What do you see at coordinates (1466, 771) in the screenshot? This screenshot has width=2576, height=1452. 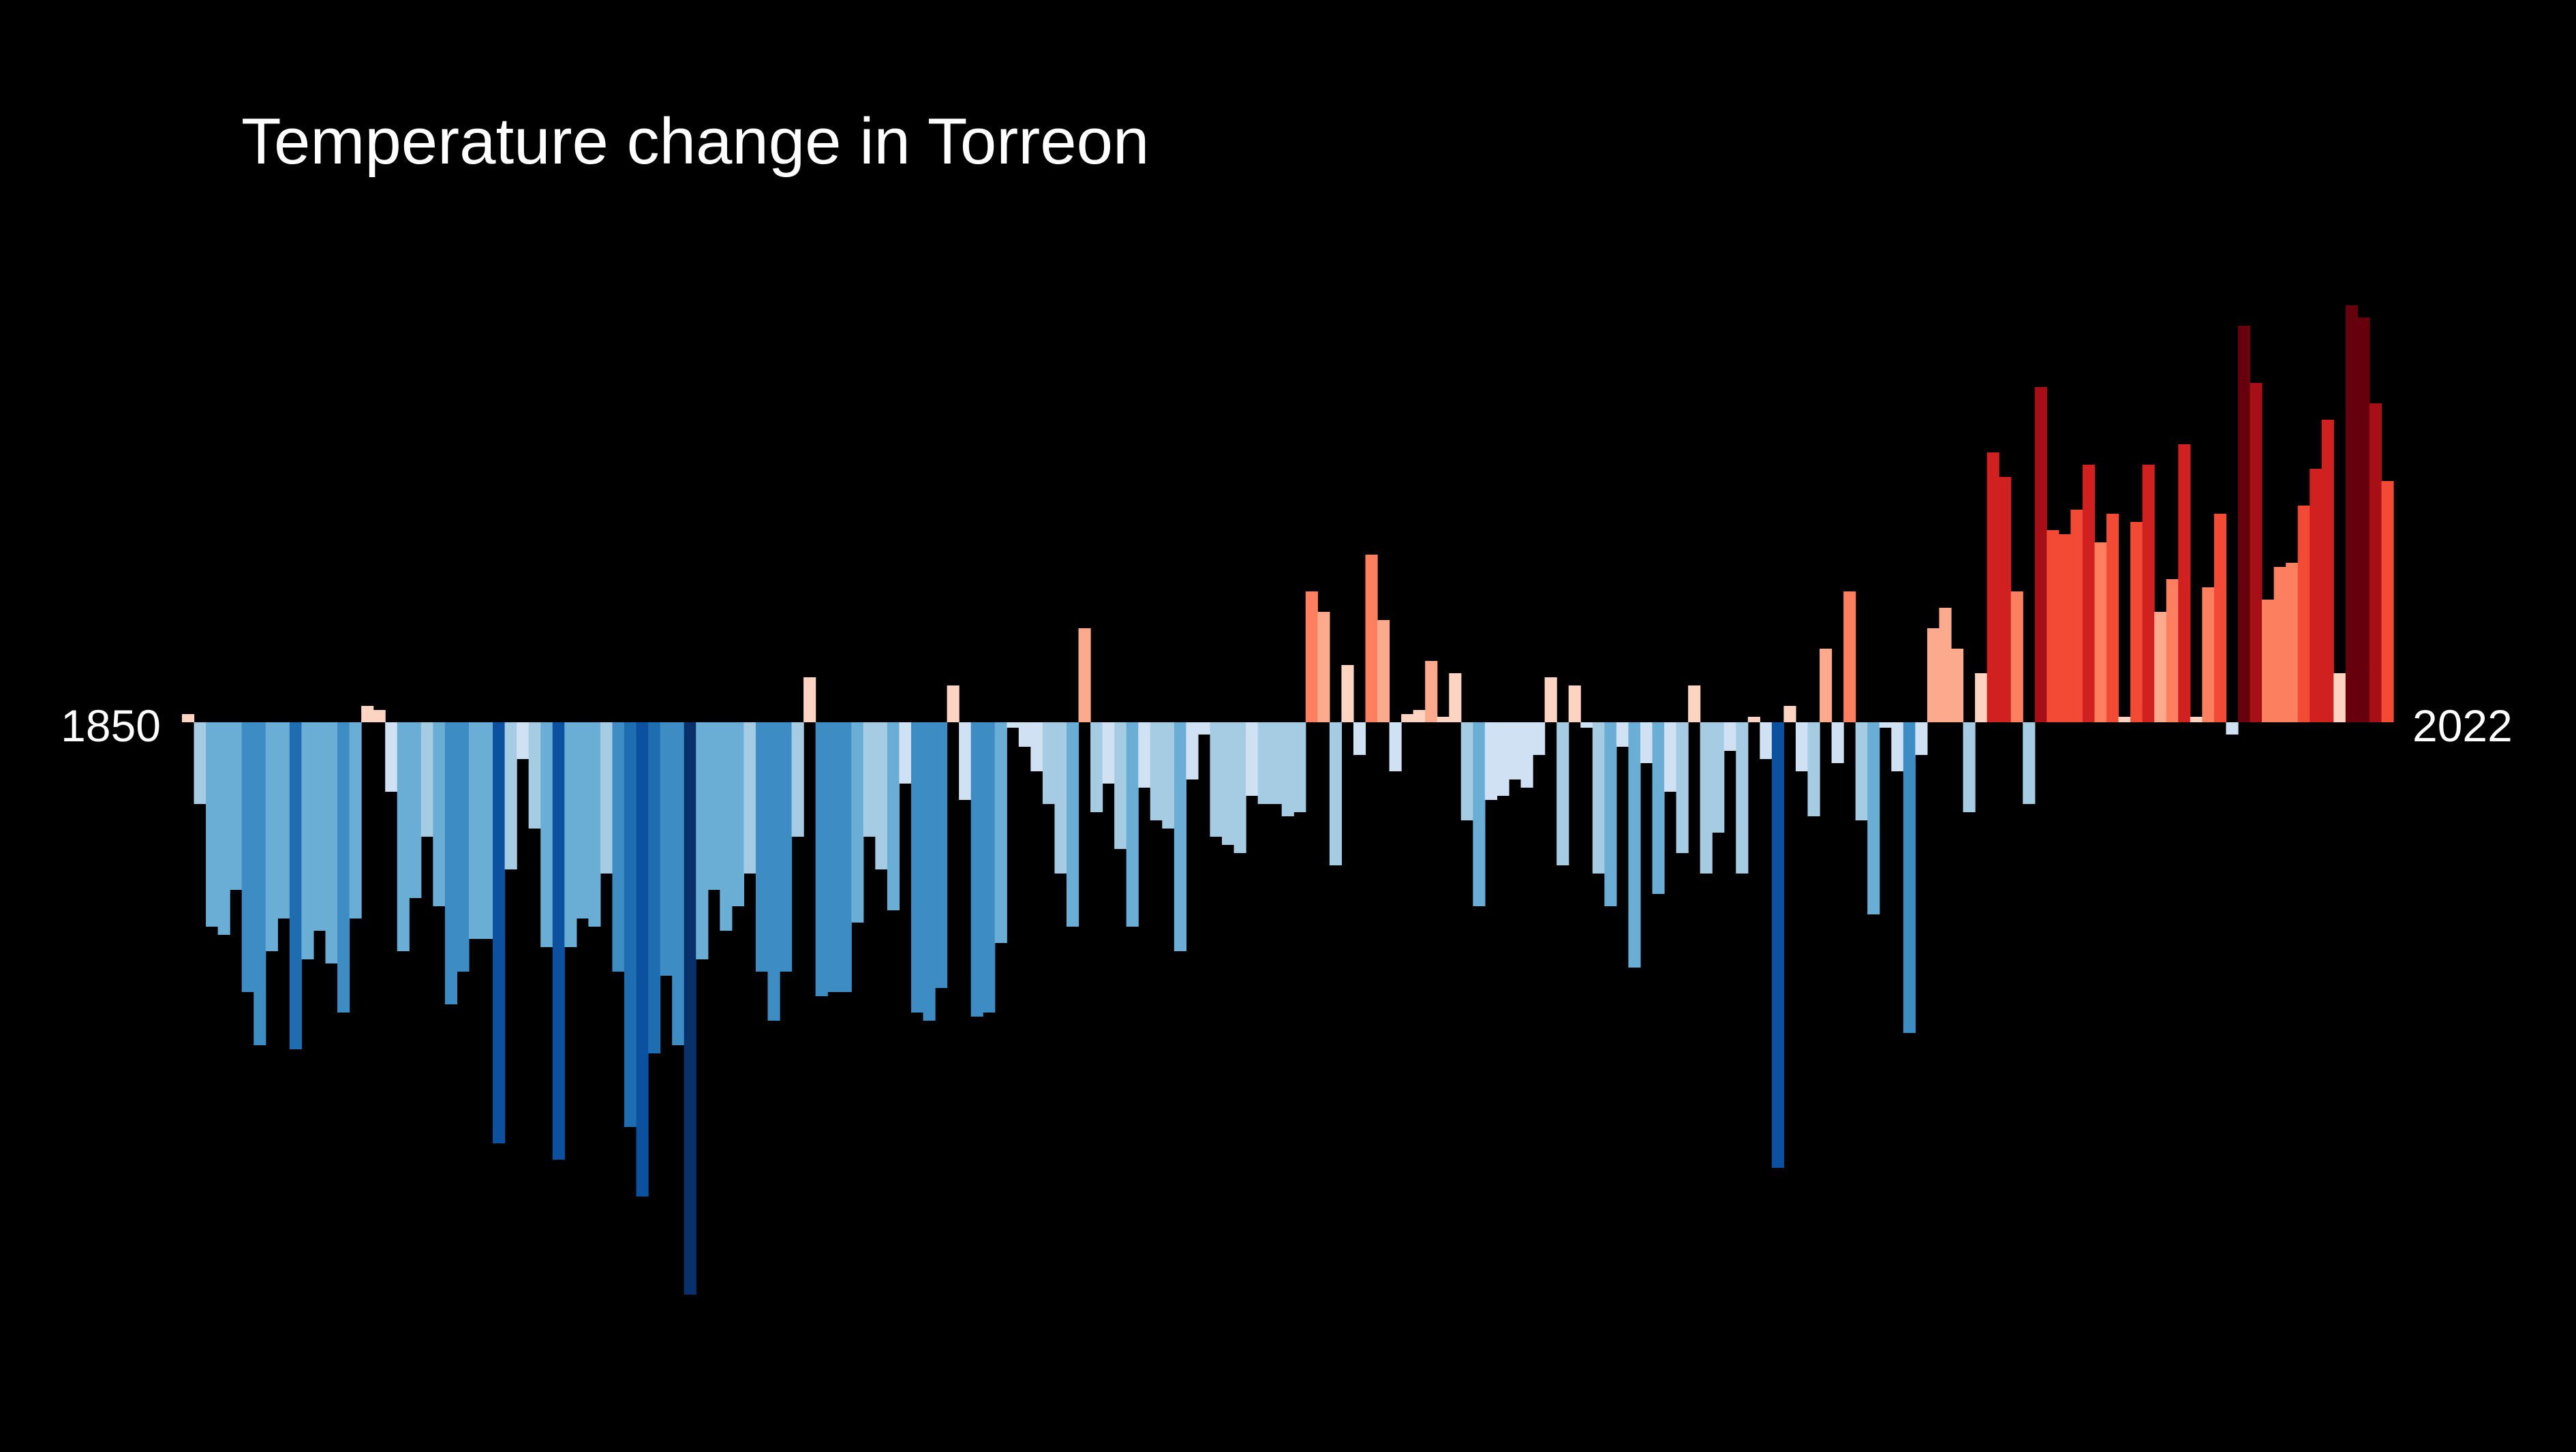 I see `bar-1957` at bounding box center [1466, 771].